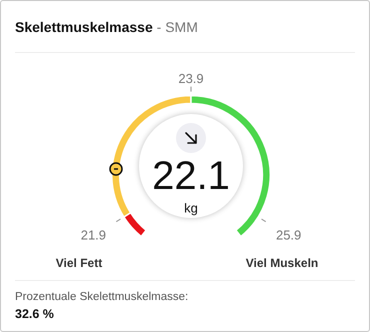 The height and width of the screenshot is (332, 370). I want to click on text: kg, so click(191, 208).